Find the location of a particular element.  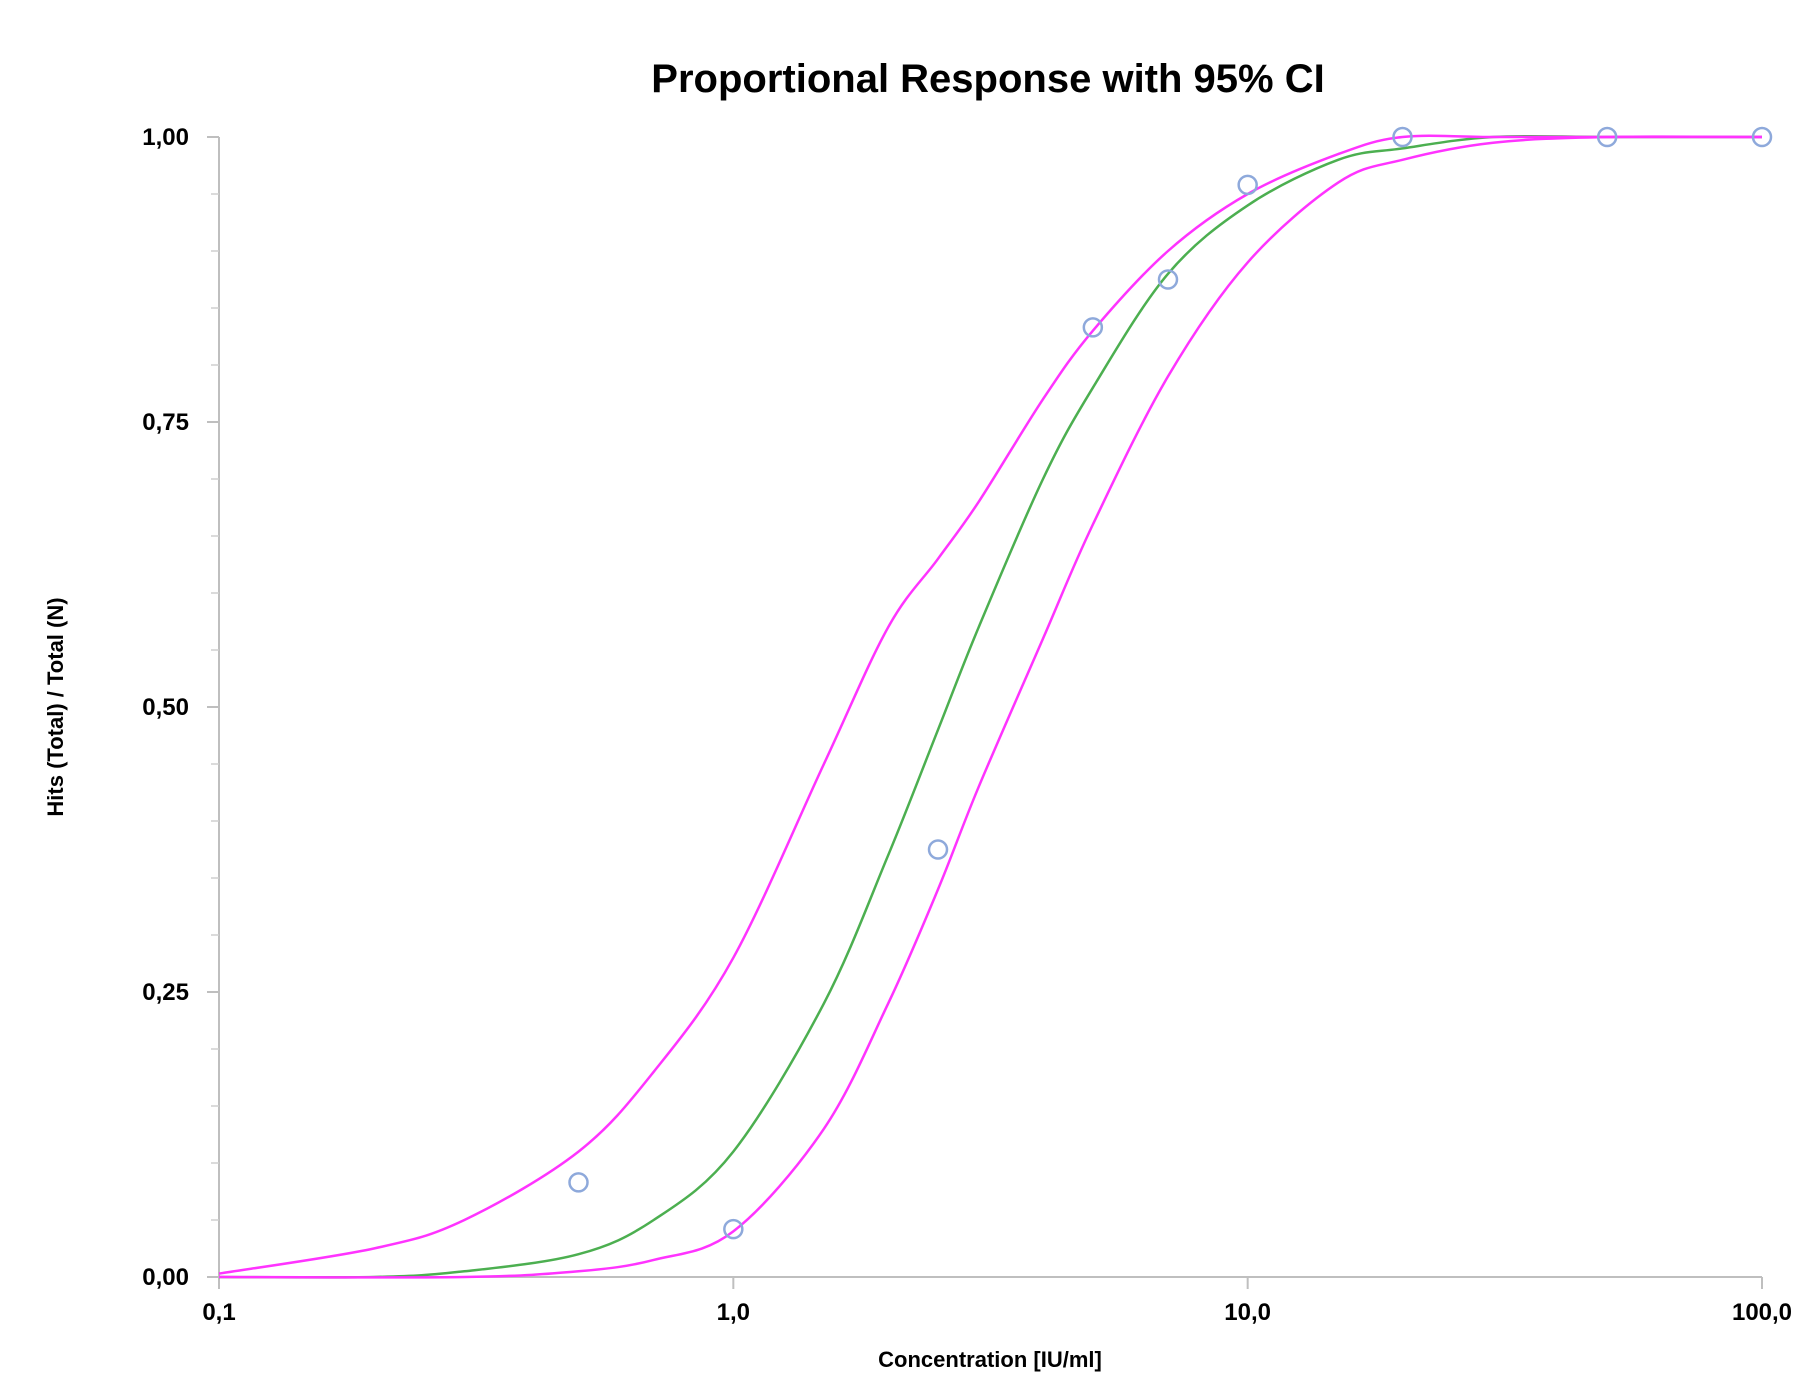

y-tick-label: 1,00 is located at coordinates (165, 137).